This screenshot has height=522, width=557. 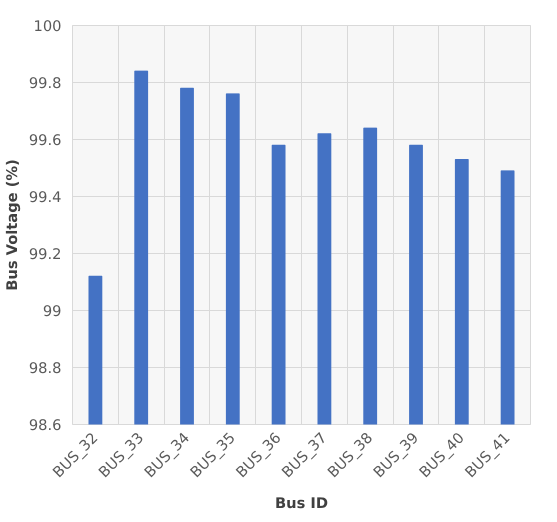 What do you see at coordinates (45, 425) in the screenshot?
I see `y-tick-label: 98.6` at bounding box center [45, 425].